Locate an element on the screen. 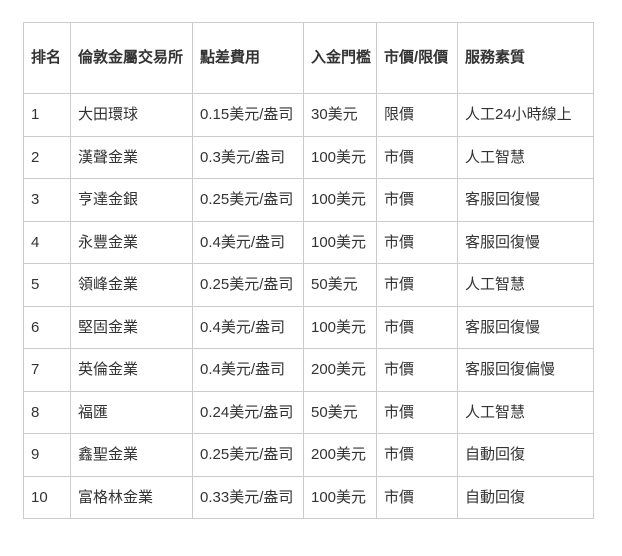 Image resolution: width=622 pixels, height=556 pixels. table-header-row: 排名 倫敦金屬交易所 點差費用 入金門檻 市價/限價 服務素質 is located at coordinates (308, 58).